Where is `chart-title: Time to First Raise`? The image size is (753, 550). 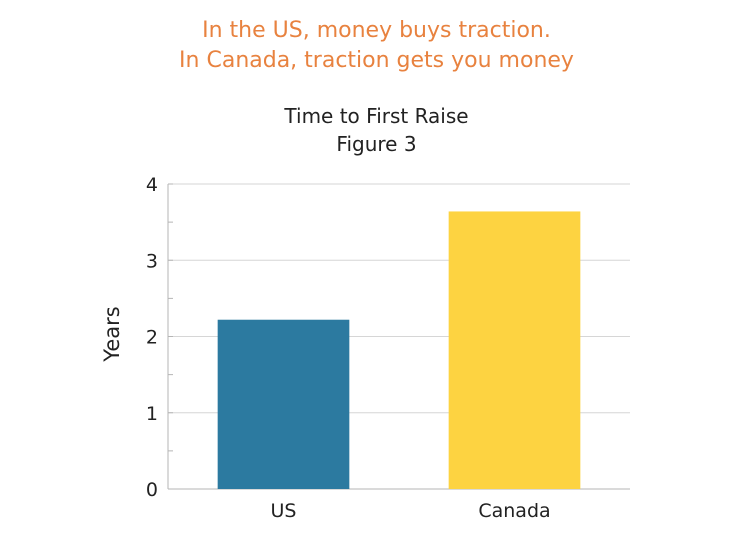 chart-title: Time to First Raise is located at coordinates (376, 116).